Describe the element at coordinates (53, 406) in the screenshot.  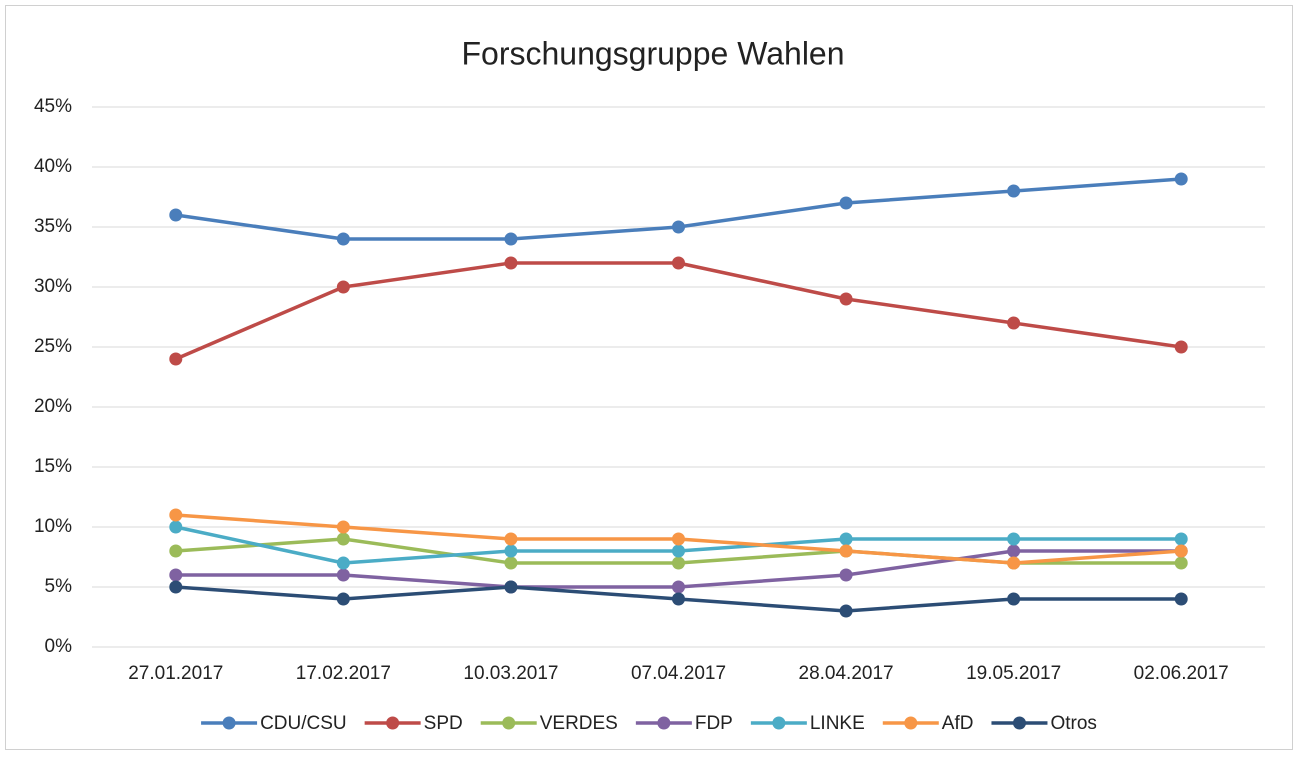
I see `y-tick-label: 20%` at that location.